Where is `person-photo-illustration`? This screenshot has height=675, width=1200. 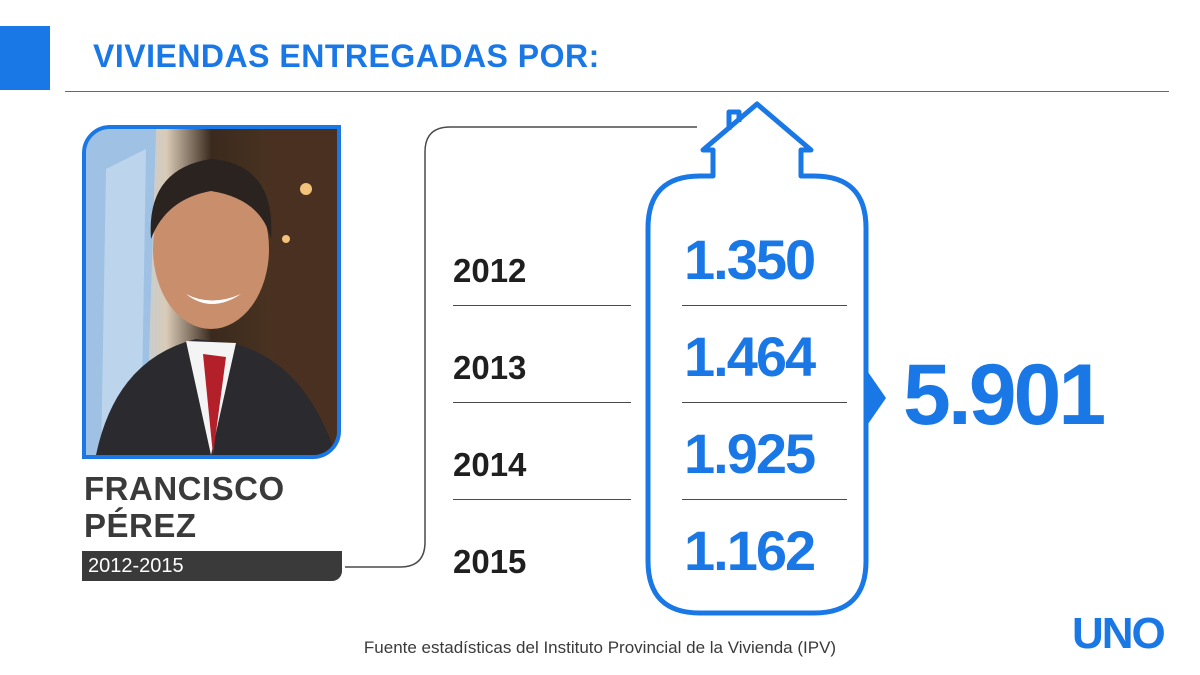
person-photo-illustration is located at coordinates (211, 292).